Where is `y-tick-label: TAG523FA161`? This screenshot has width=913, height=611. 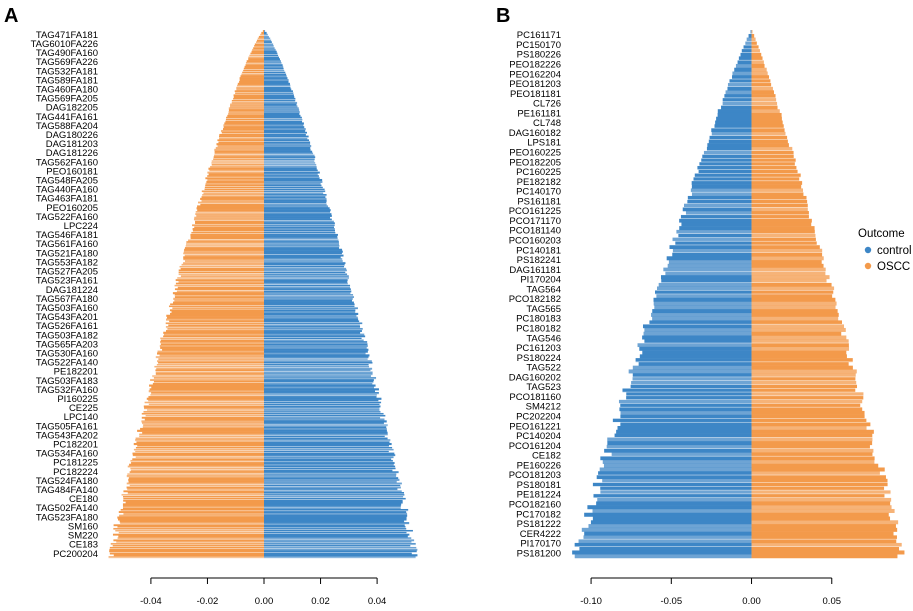 y-tick-label: TAG523FA161 is located at coordinates (67, 281).